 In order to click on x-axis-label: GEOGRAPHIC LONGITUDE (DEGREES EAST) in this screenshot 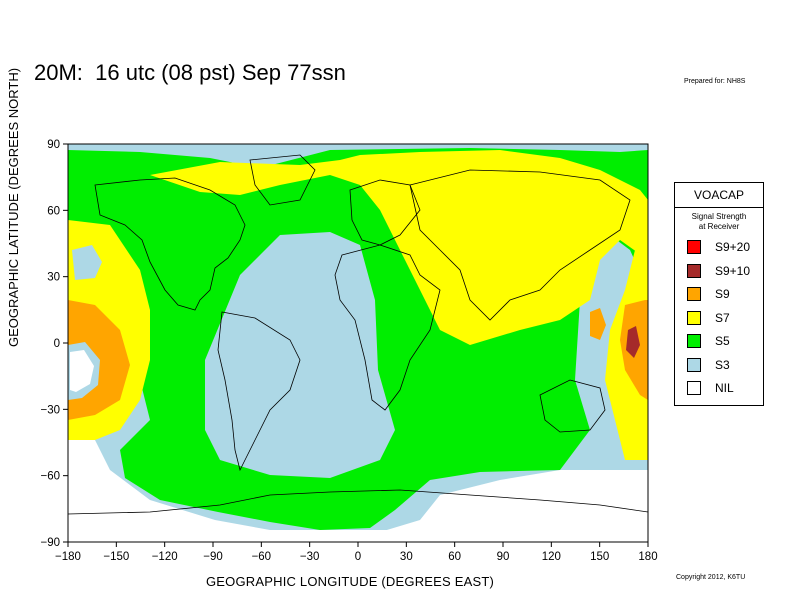, I will do `click(350, 581)`.